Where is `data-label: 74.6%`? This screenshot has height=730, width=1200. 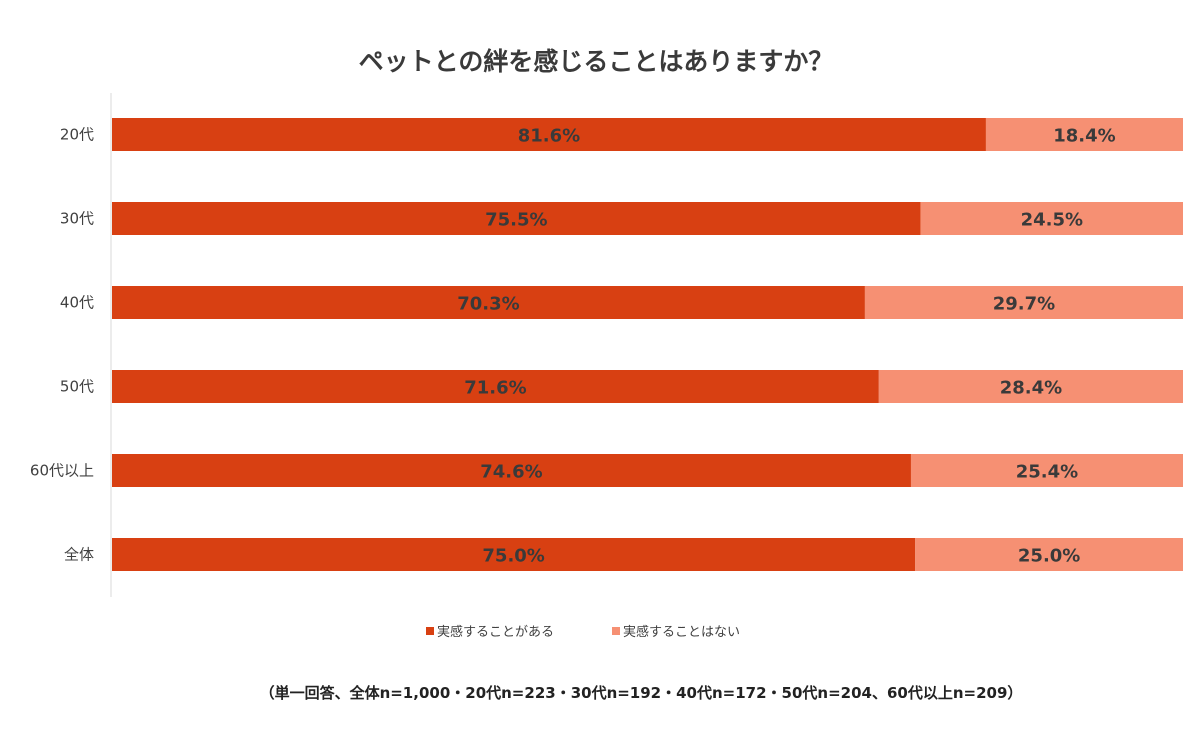 data-label: 74.6% is located at coordinates (511, 472).